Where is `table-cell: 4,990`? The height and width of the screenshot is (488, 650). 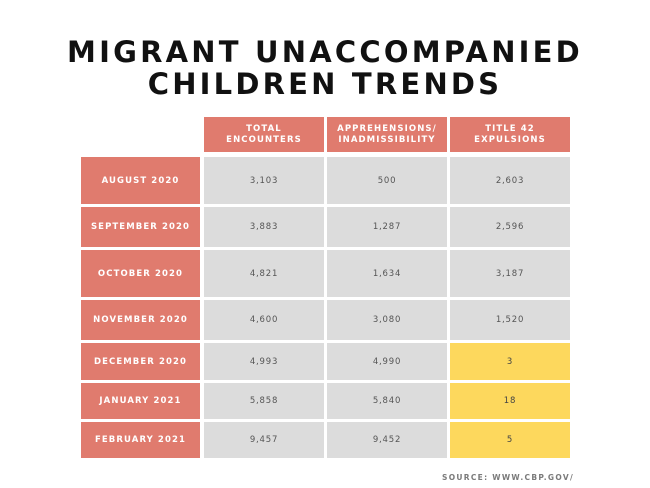
table-cell: 4,990 is located at coordinates (387, 361).